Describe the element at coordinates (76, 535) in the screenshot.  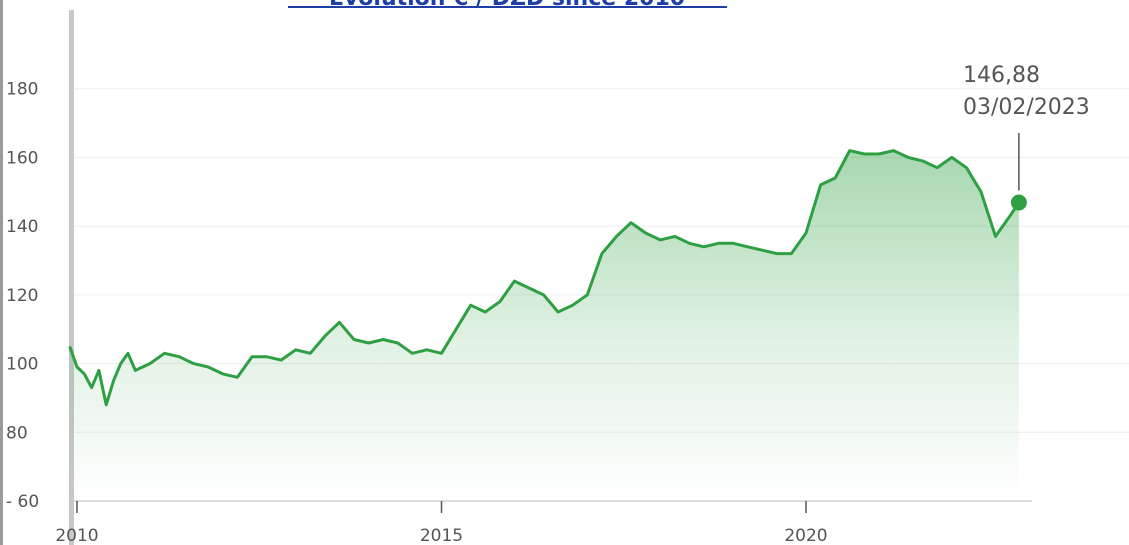
I see `x-tick-label: 2010` at that location.